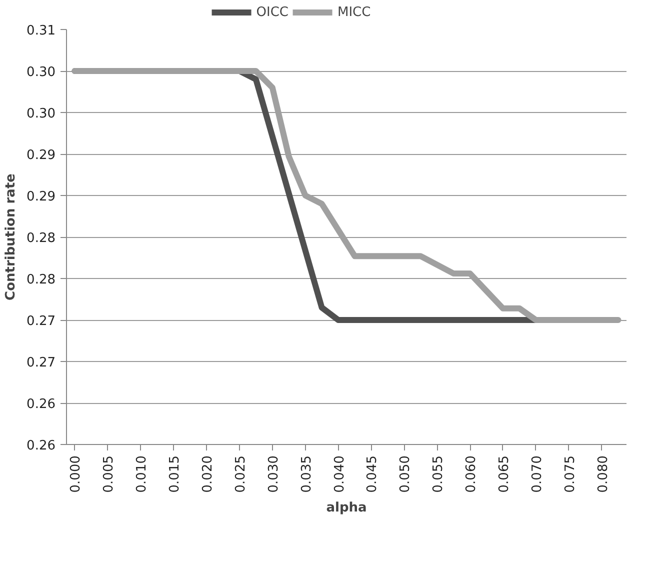 This screenshot has width=668, height=583. I want to click on x-tick-label: 0.065, so click(504, 474).